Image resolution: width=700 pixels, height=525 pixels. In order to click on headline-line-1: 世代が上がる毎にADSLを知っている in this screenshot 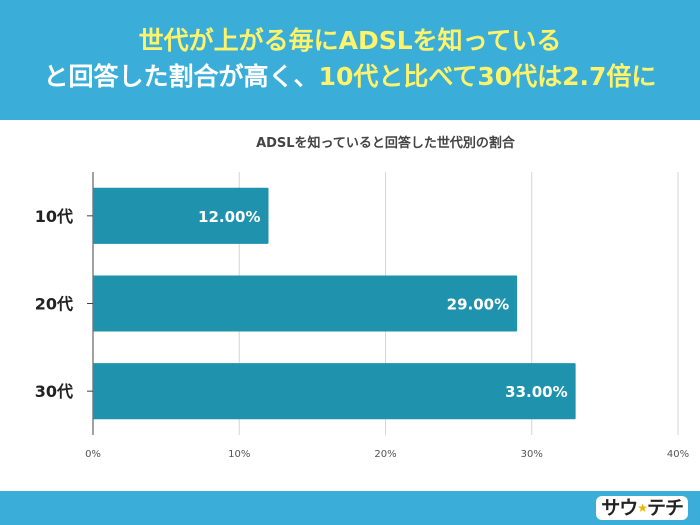, I will do `click(350, 40)`.